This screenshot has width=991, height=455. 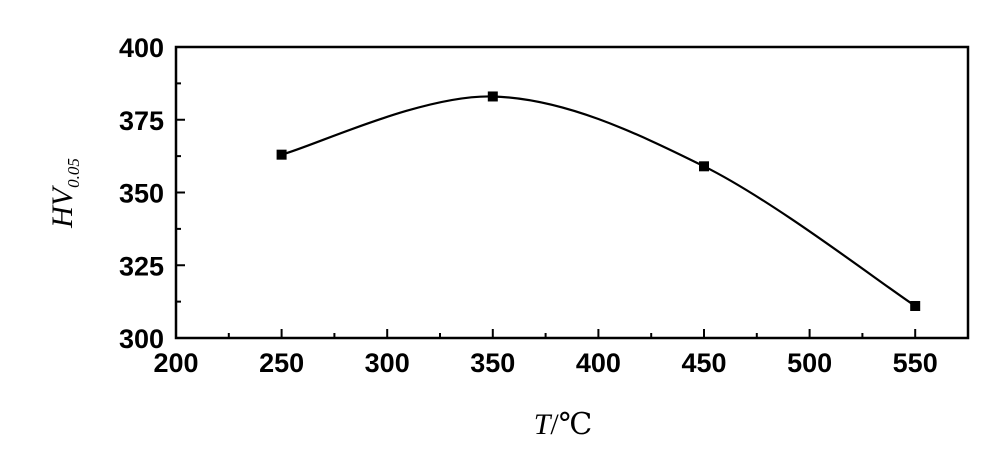 I want to click on x-tick-label: 500, so click(x=809, y=363).